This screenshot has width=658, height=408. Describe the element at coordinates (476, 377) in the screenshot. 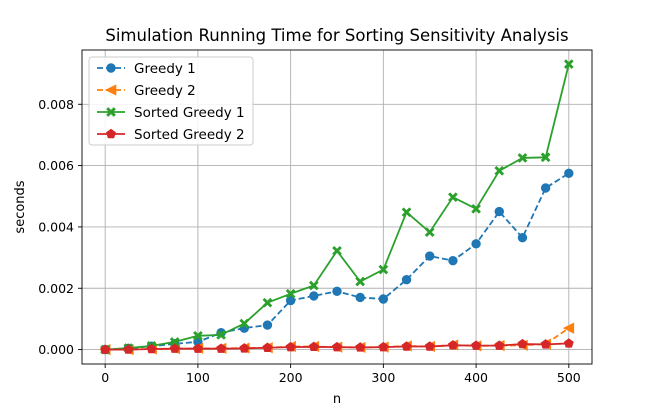

I see `x-tick-label: 400` at that location.